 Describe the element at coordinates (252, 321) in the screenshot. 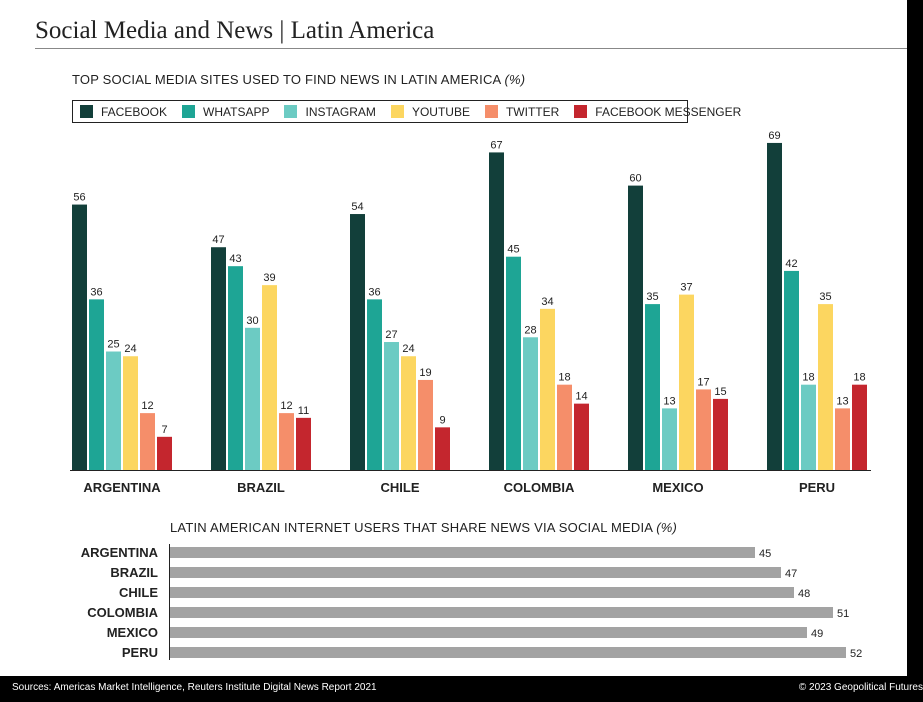

I see `bar-value-label: 30` at that location.